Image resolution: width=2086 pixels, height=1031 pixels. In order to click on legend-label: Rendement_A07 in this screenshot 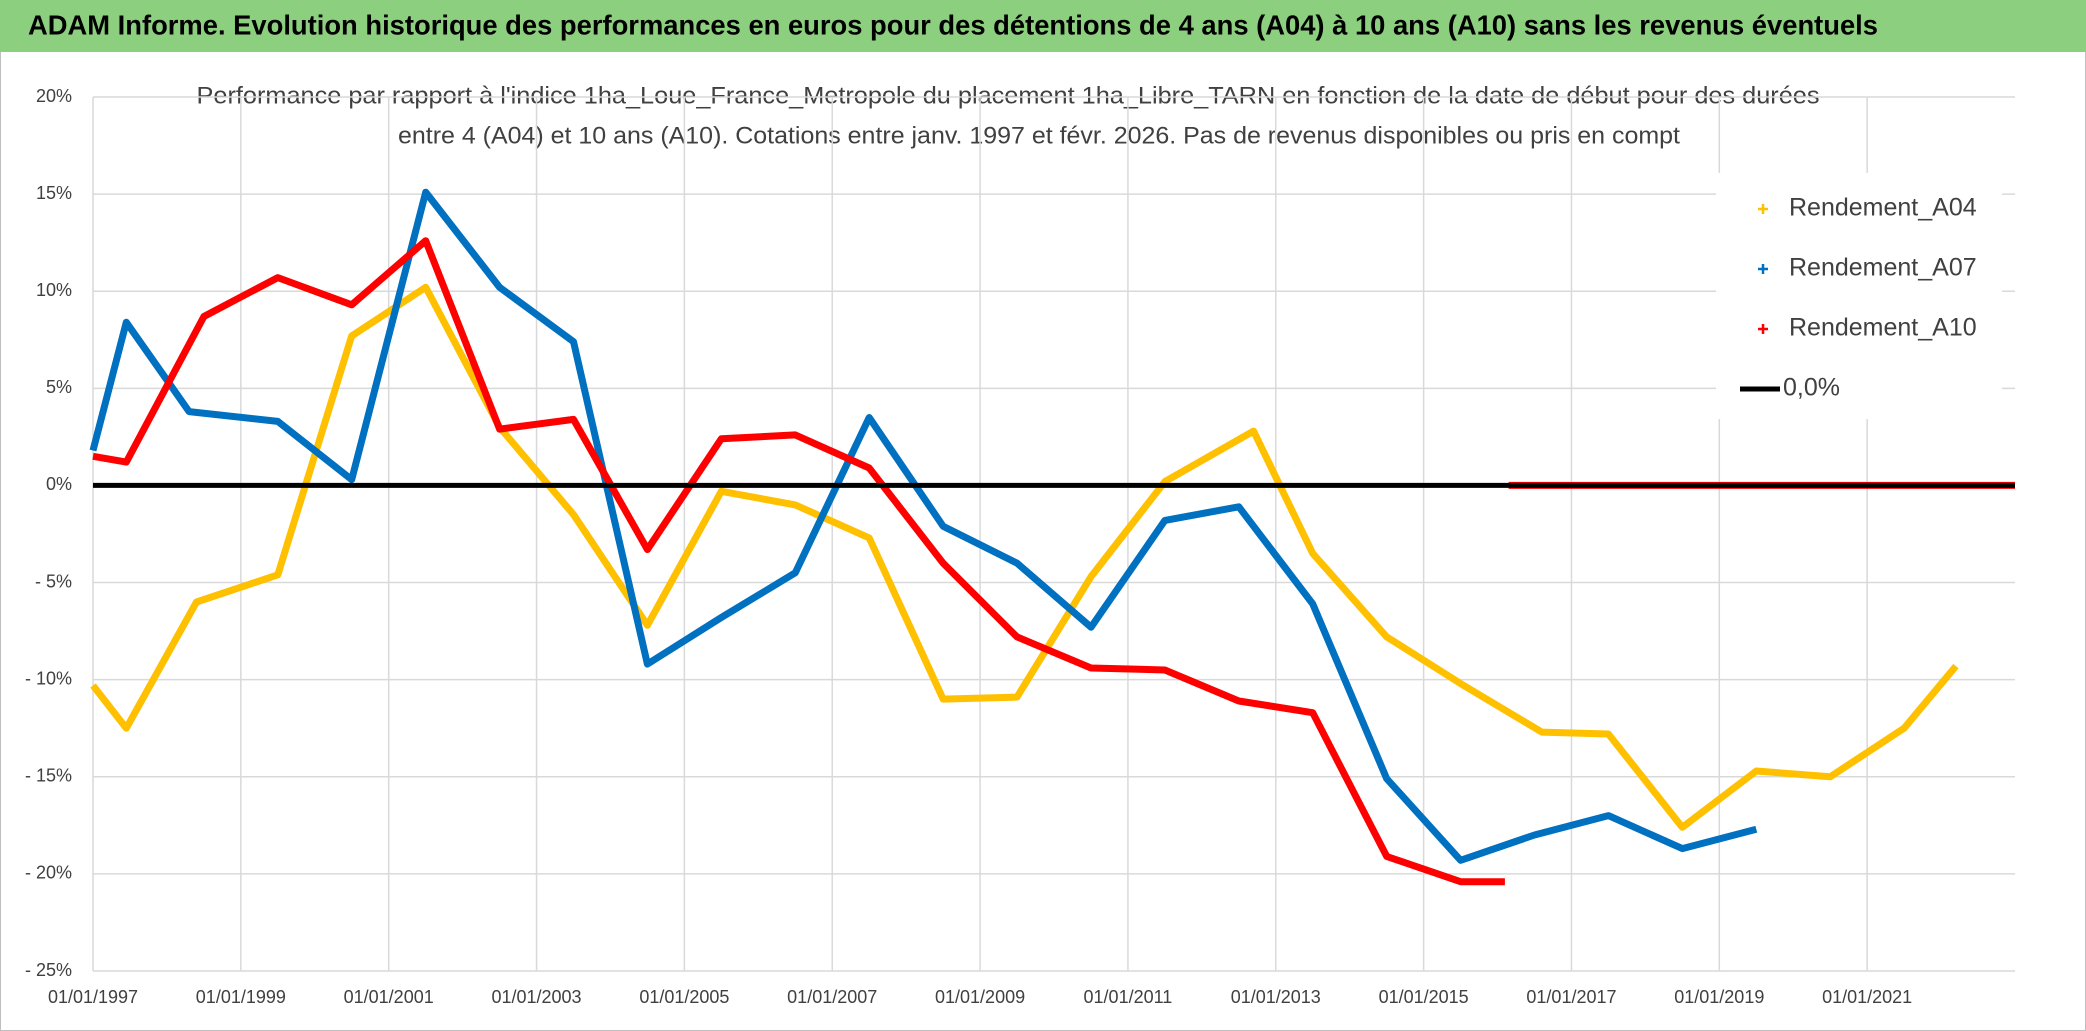, I will do `click(1883, 268)`.